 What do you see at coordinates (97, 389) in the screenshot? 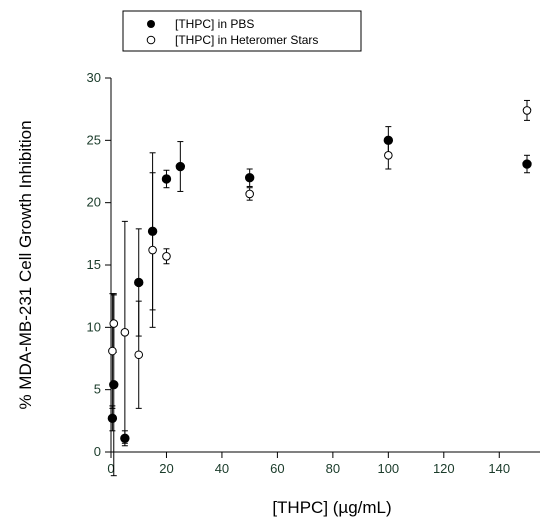
I see `y-tick-label: 5` at bounding box center [97, 389].